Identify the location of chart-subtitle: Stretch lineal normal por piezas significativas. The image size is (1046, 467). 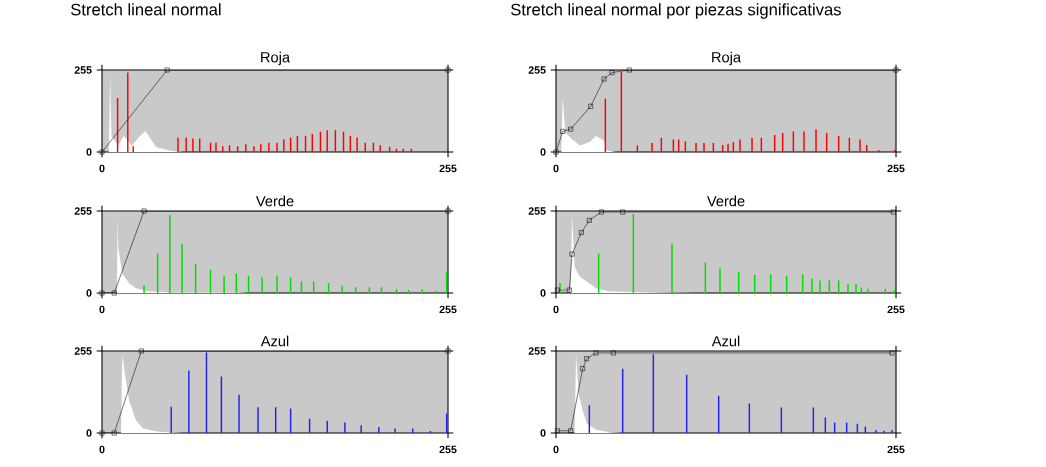
(676, 11).